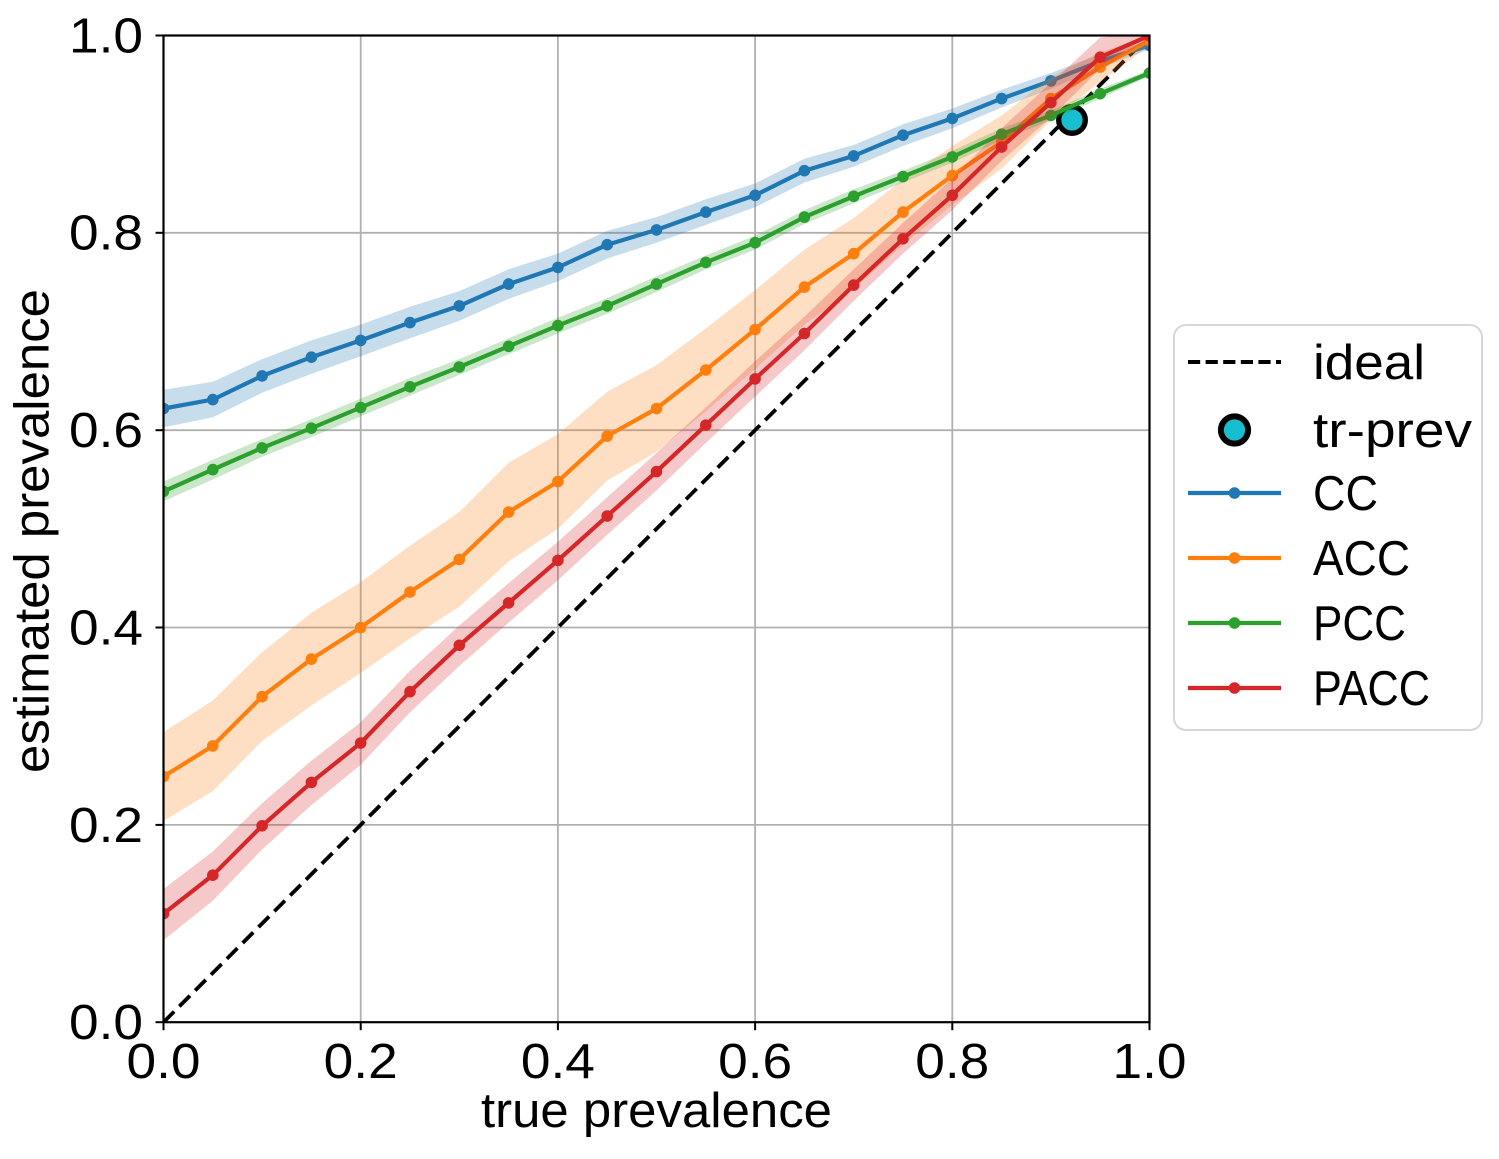  I want to click on svg-text: estimated prevalence, so click(33, 531).